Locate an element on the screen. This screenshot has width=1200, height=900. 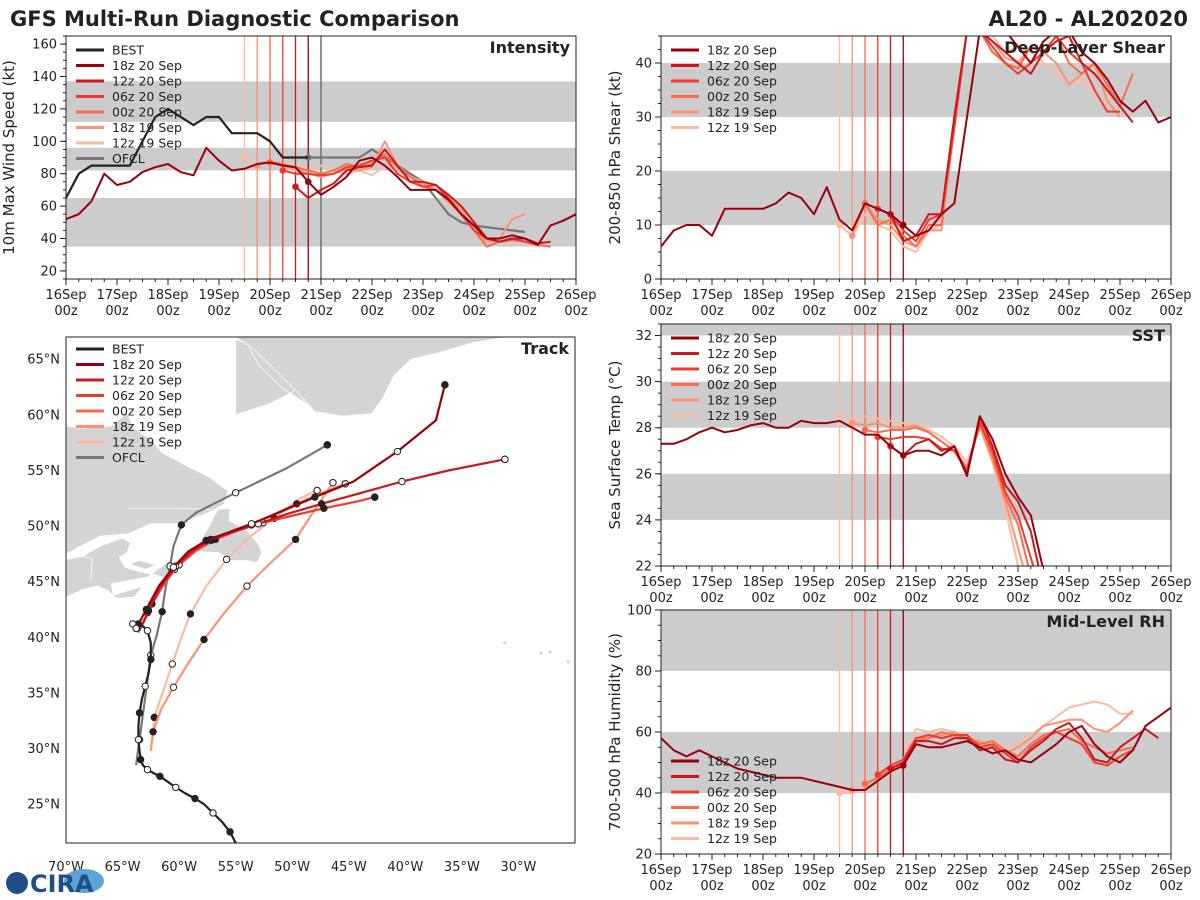
legend-label-18z-19-sep: 18z 19 Sep is located at coordinates (742, 823).